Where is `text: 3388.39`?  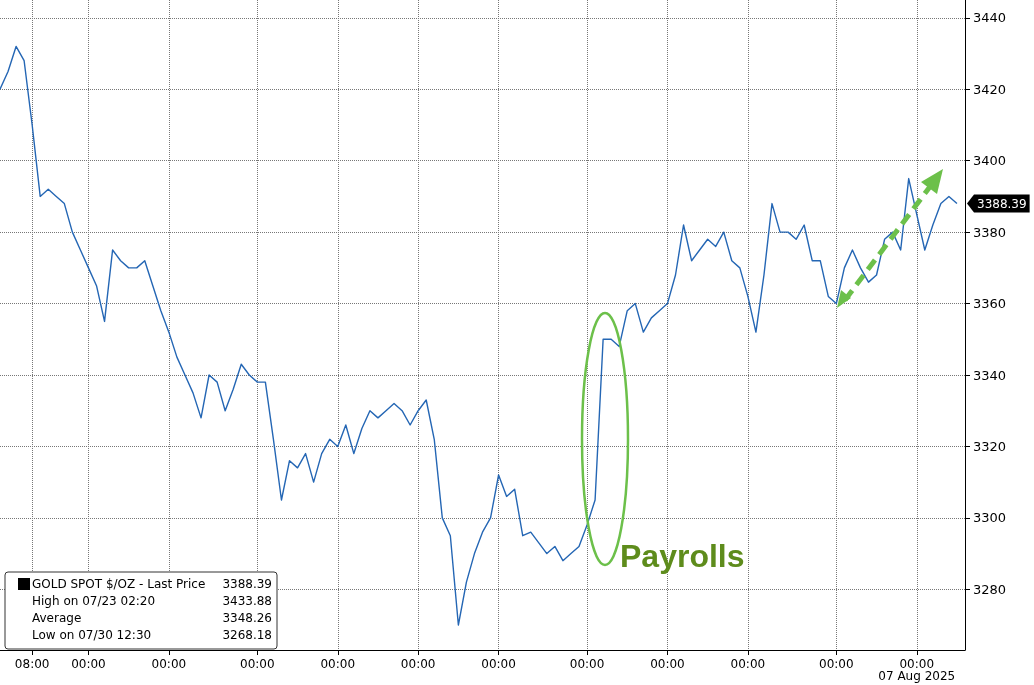 text: 3388.39 is located at coordinates (1002, 203).